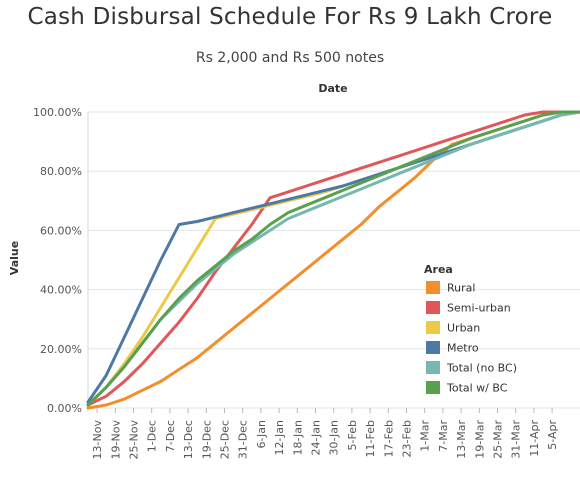 The width and height of the screenshot is (580, 484). What do you see at coordinates (170, 436) in the screenshot?
I see `x-tick-label: 7-Dec` at bounding box center [170, 436].